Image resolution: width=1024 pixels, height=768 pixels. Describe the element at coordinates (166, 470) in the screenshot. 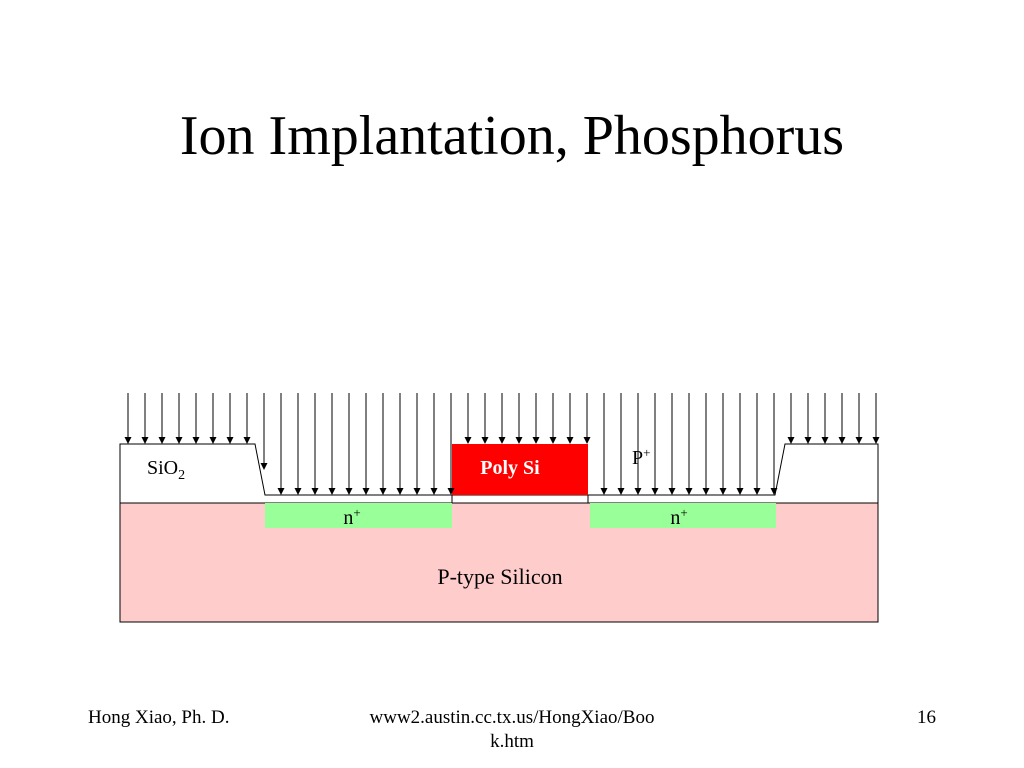

I see `sio2-label: SiO2` at that location.